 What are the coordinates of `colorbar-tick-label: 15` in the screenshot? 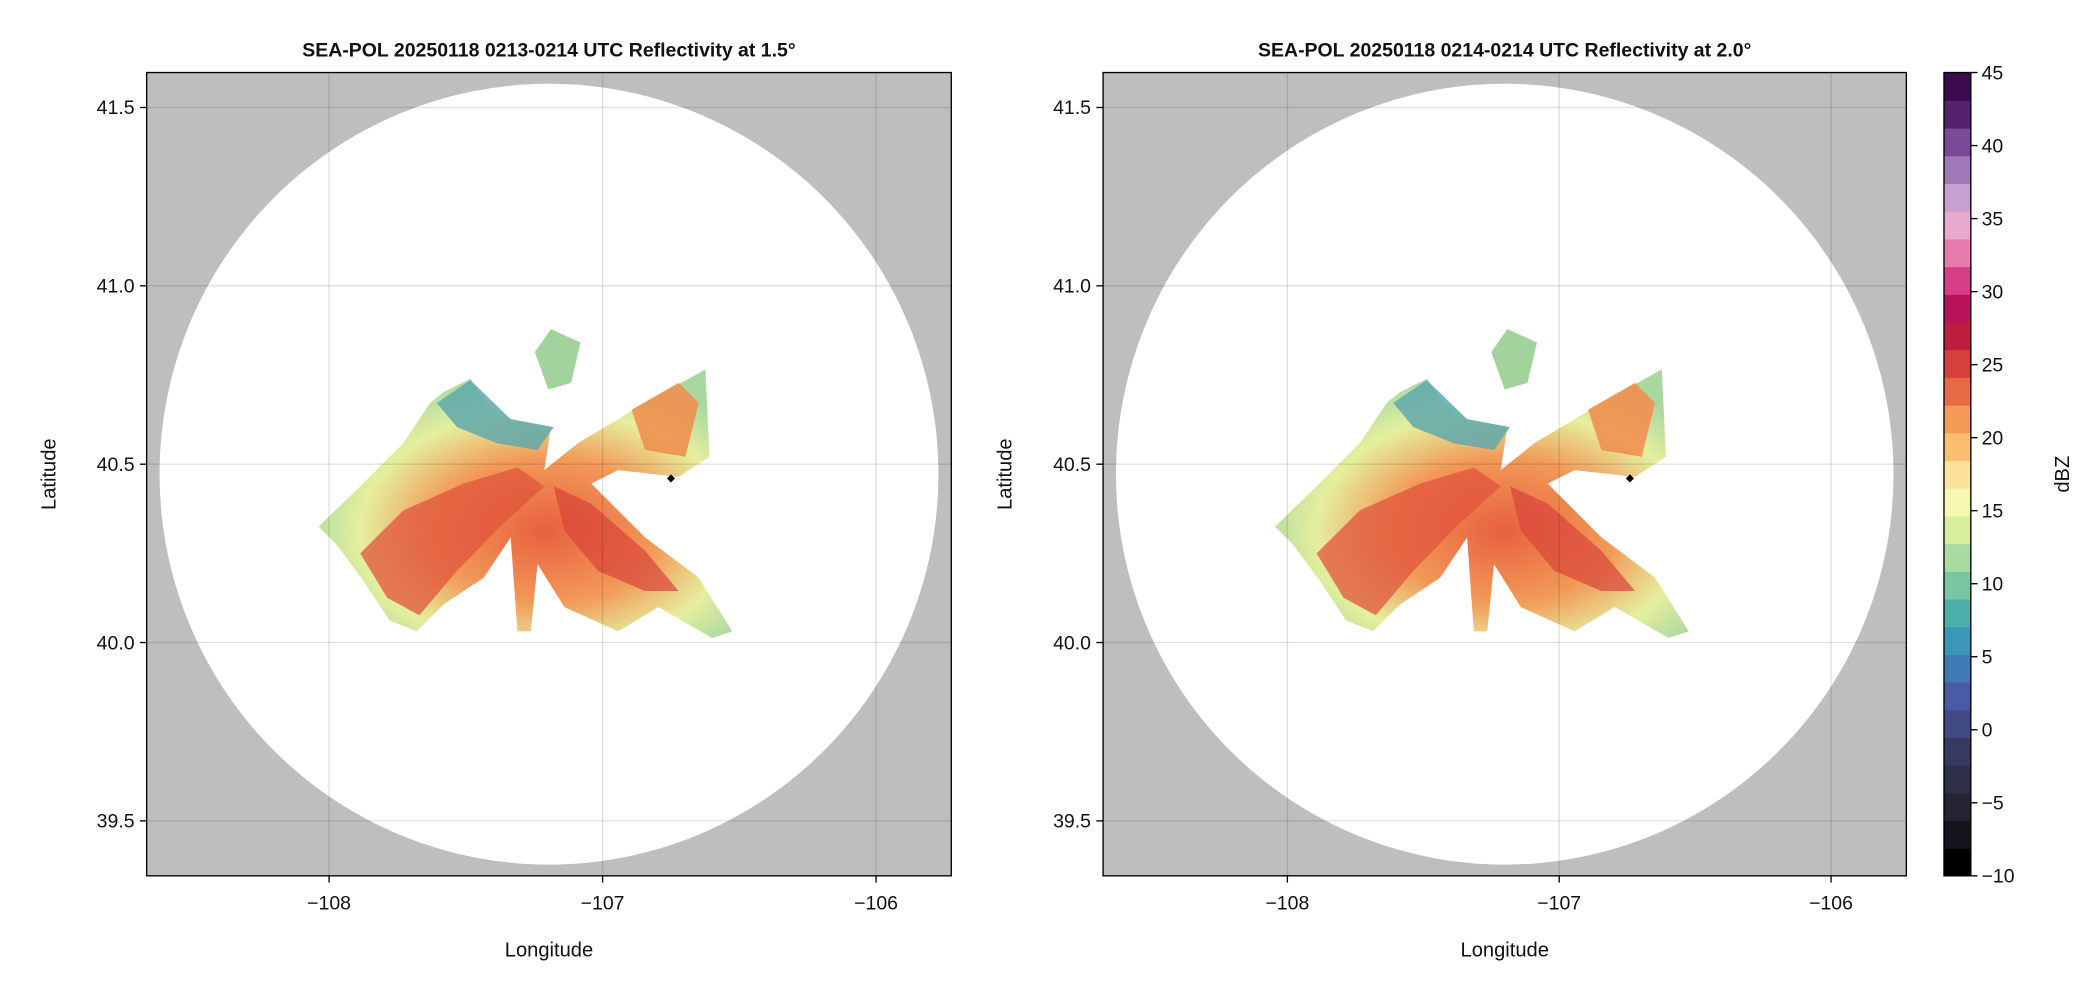 It's located at (1993, 511).